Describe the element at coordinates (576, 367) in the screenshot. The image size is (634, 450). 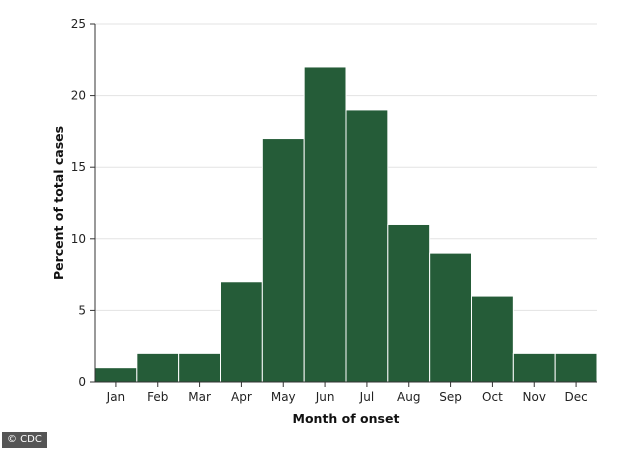
I see `bar-dec` at that location.